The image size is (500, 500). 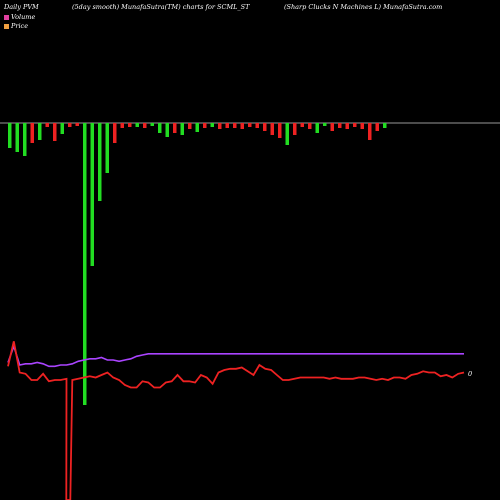 I want to click on legend-volume-label: Volume, so click(x=23, y=17).